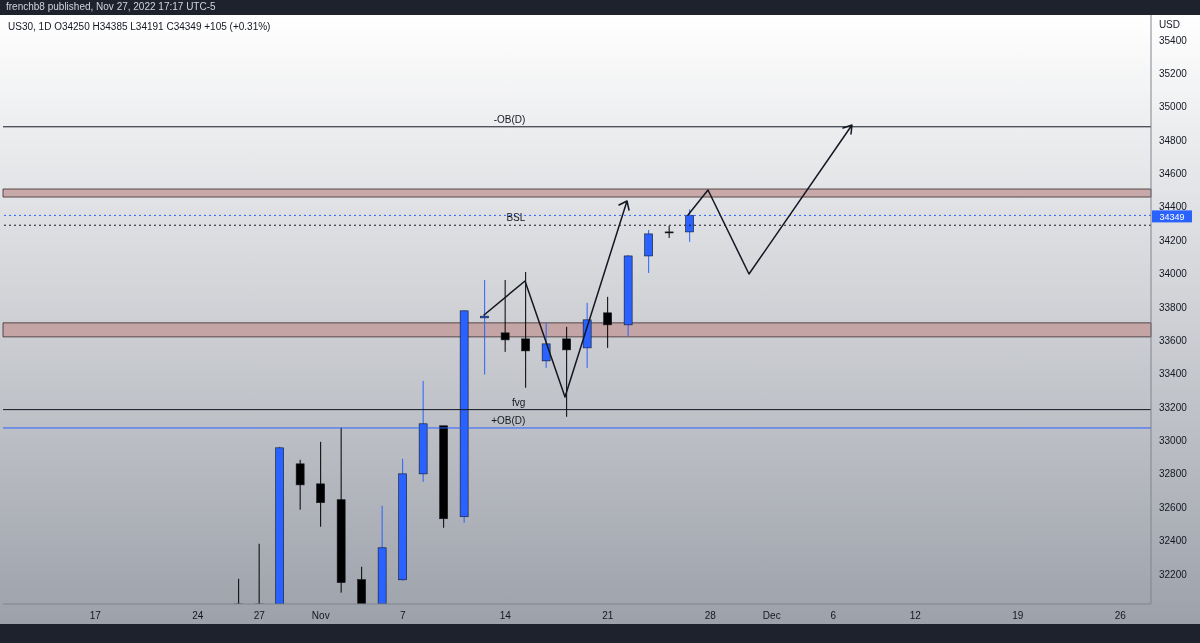 The image size is (1200, 643). I want to click on x-tick-label: 14, so click(505, 616).